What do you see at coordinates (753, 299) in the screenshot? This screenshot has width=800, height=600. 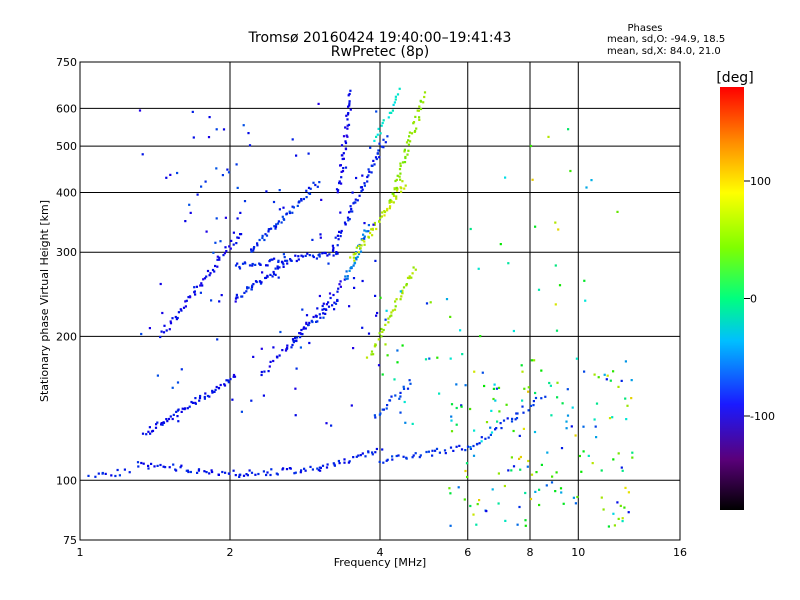 I see `colorbar-tick-label: 0` at bounding box center [753, 299].